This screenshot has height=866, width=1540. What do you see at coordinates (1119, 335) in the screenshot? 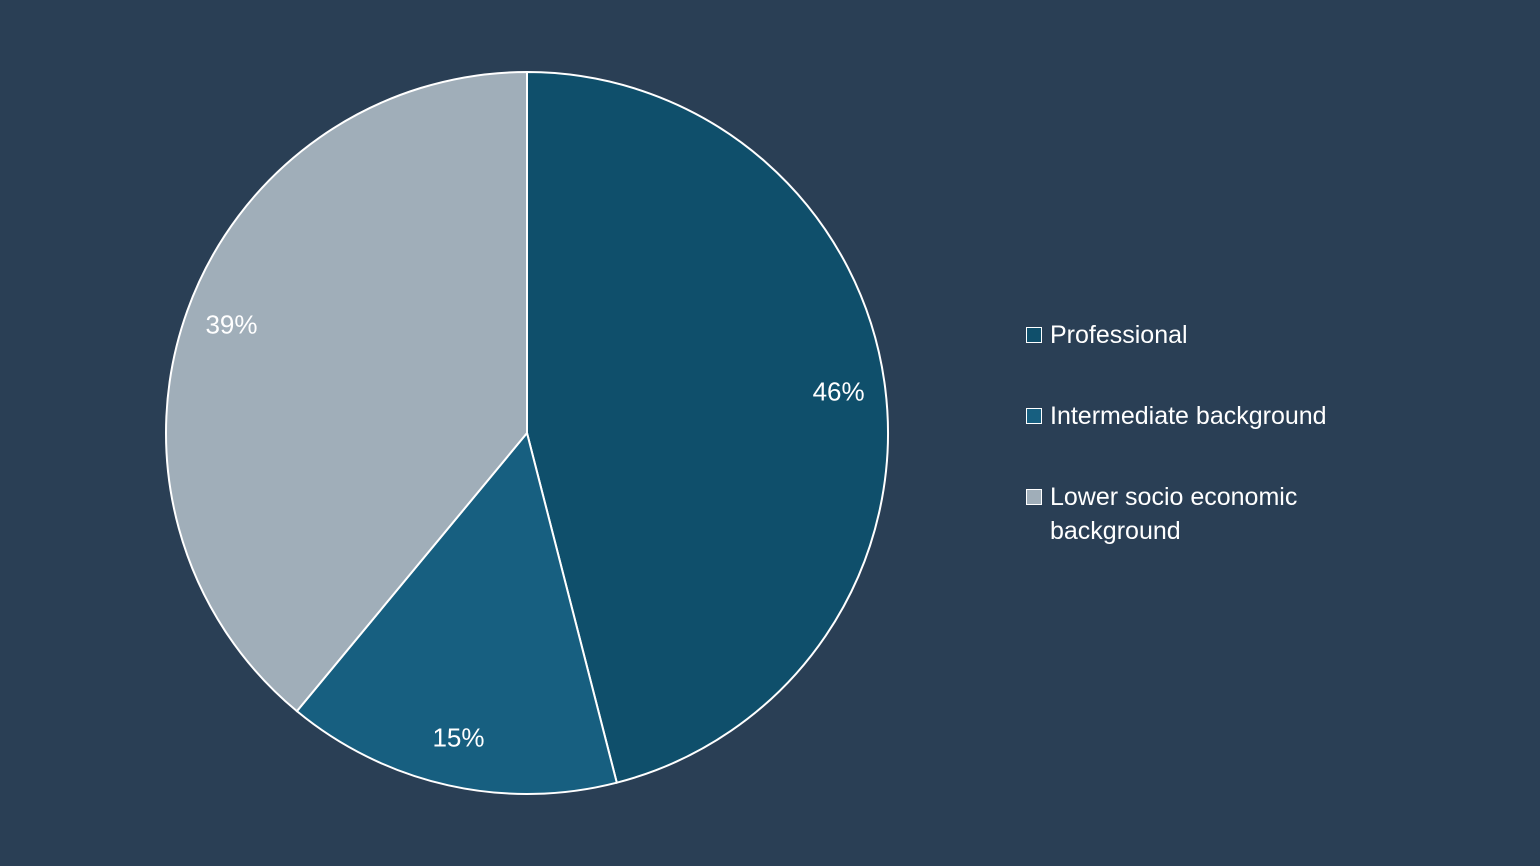
I see `legend-label: Professional` at bounding box center [1119, 335].